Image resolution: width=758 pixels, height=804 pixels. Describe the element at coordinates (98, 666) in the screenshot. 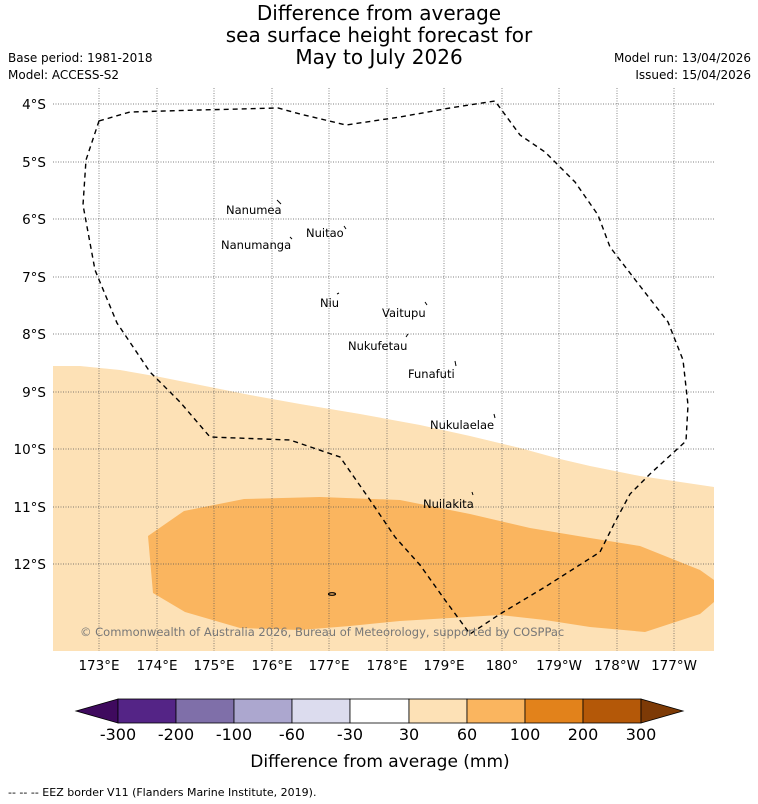

I see `lon-label: 173°E` at that location.